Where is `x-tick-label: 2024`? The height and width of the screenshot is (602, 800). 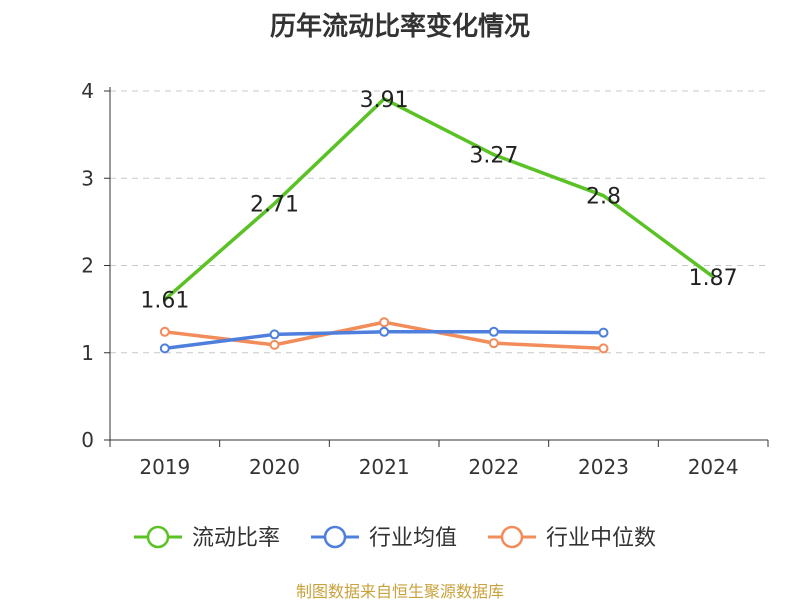
x-tick-label: 2024 is located at coordinates (713, 467).